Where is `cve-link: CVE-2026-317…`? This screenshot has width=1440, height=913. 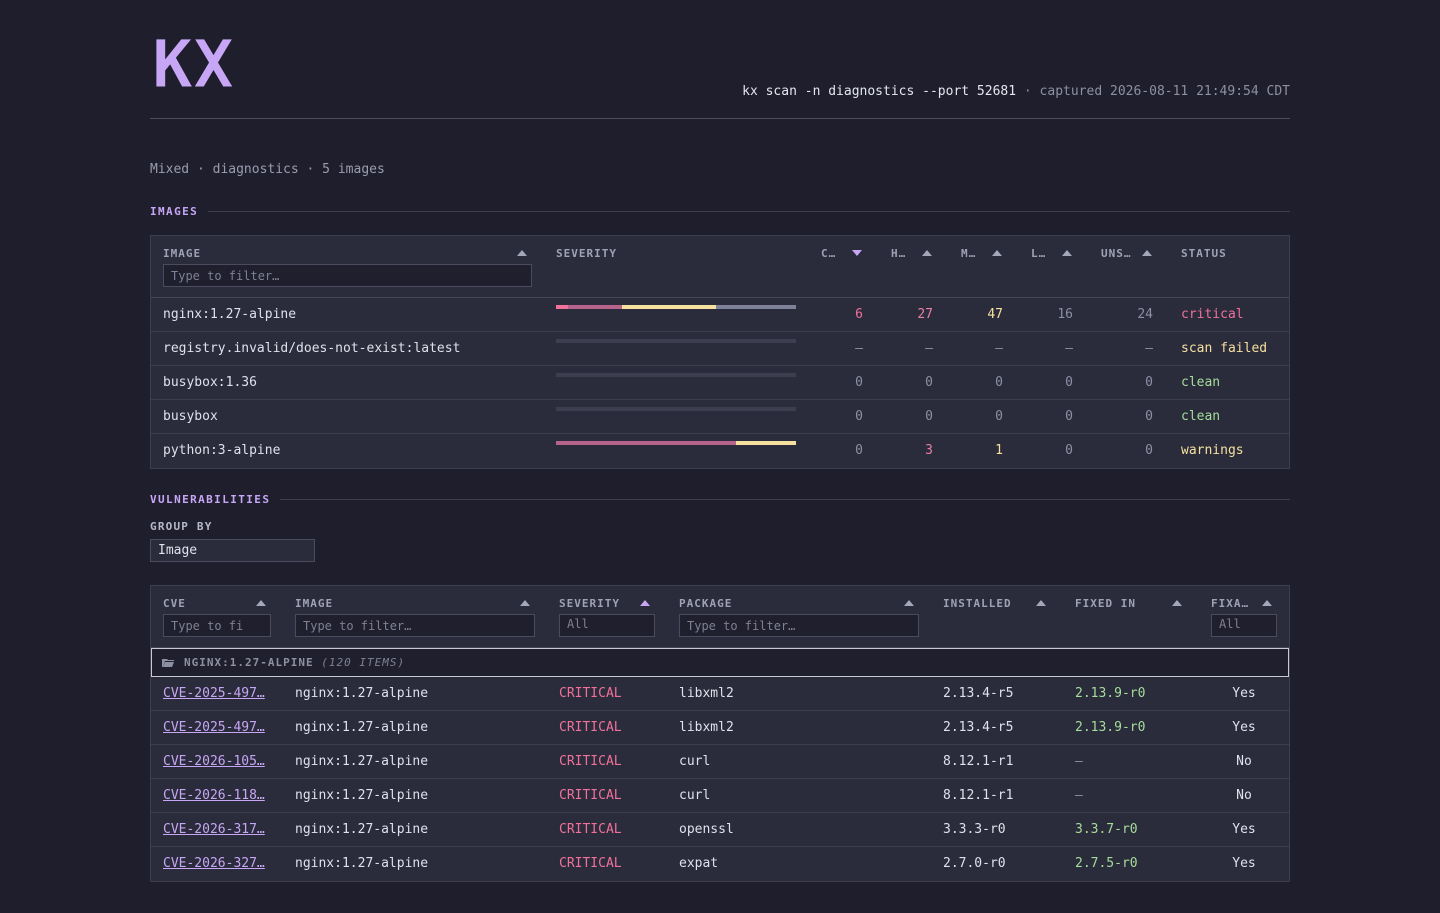 cve-link: CVE-2026-317… is located at coordinates (214, 829).